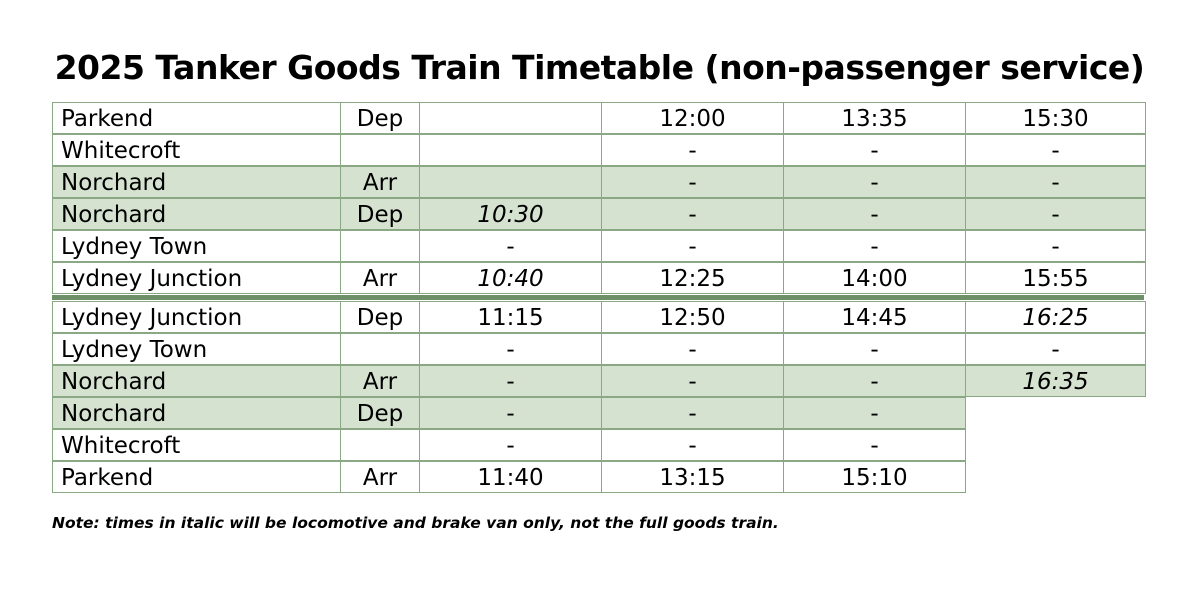 This screenshot has height=600, width=1199. Describe the element at coordinates (874, 477) in the screenshot. I see `time-cell: 15:10` at that location.